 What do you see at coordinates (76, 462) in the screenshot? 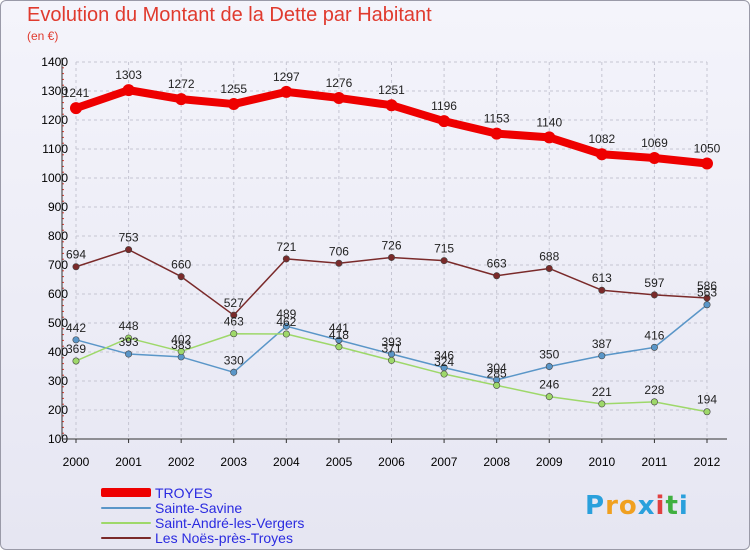
I see `x-tick-label: 2000` at bounding box center [76, 462].